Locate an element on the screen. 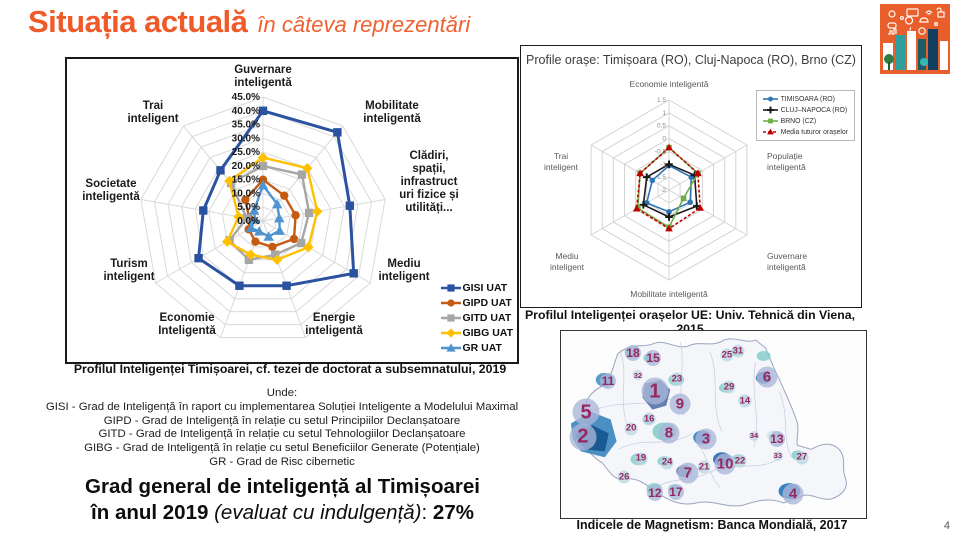 This screenshot has height=540, width=960. series-GR UAT is located at coordinates (265, 210).